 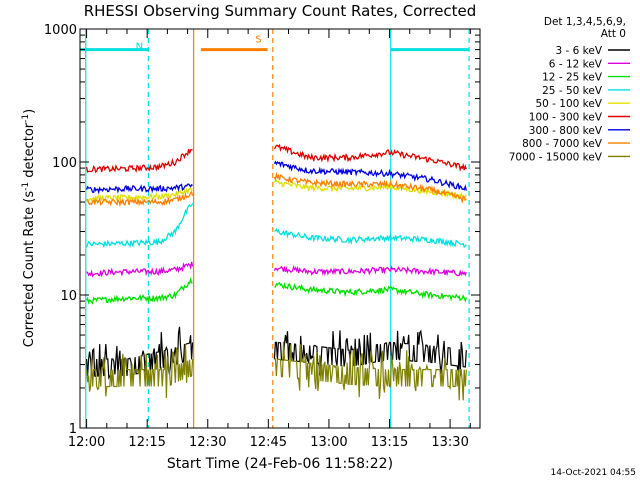 What do you see at coordinates (29, 269) in the screenshot?
I see `y-axis-label-main: Corrected Count Rate (s` at bounding box center [29, 269].